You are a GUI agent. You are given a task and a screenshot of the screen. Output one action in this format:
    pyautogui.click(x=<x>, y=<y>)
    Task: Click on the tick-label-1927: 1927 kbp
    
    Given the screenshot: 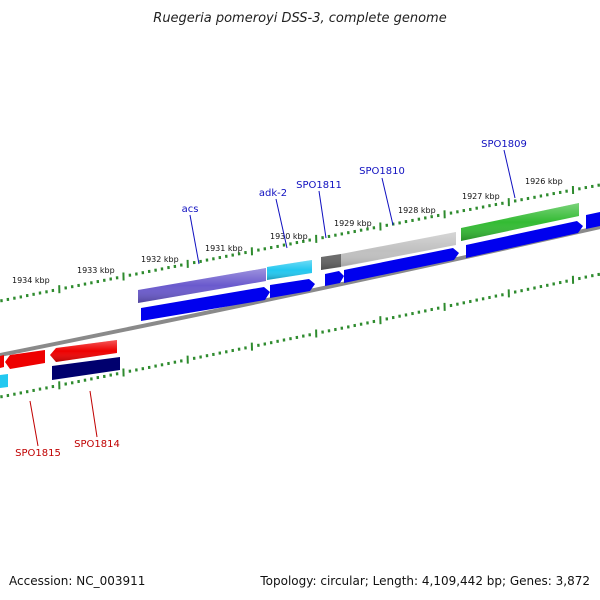 What is the action you would take?
    pyautogui.click(x=481, y=196)
    